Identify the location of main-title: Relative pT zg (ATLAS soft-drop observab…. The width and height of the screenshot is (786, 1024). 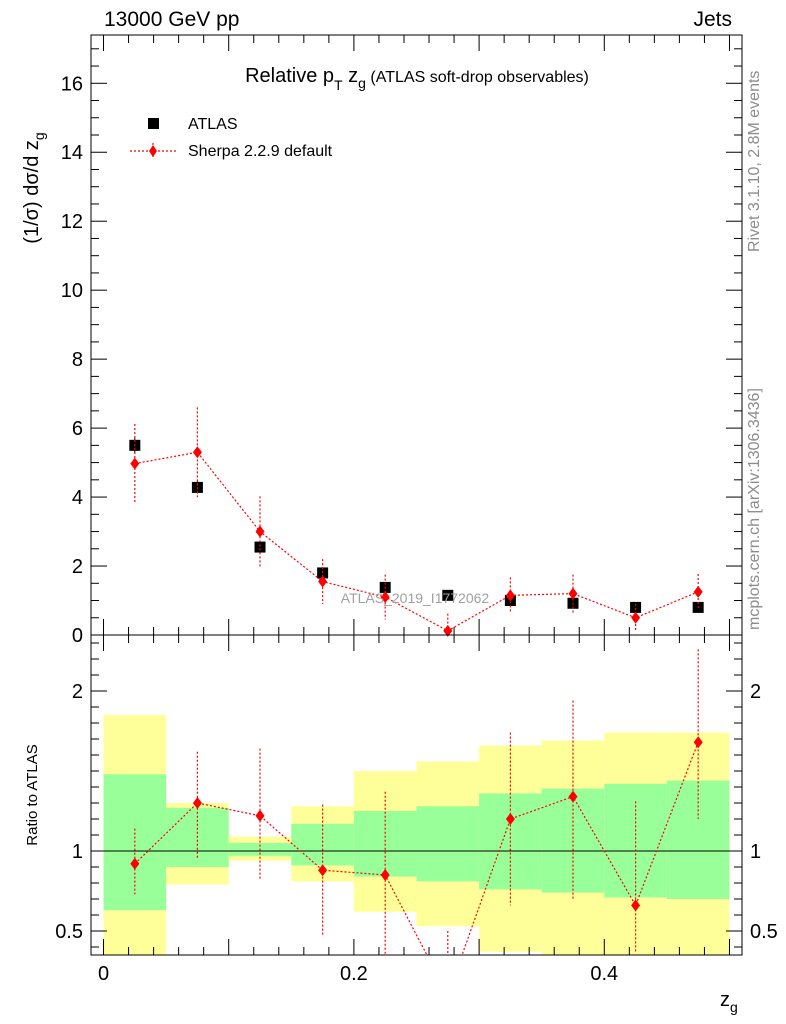
(417, 79).